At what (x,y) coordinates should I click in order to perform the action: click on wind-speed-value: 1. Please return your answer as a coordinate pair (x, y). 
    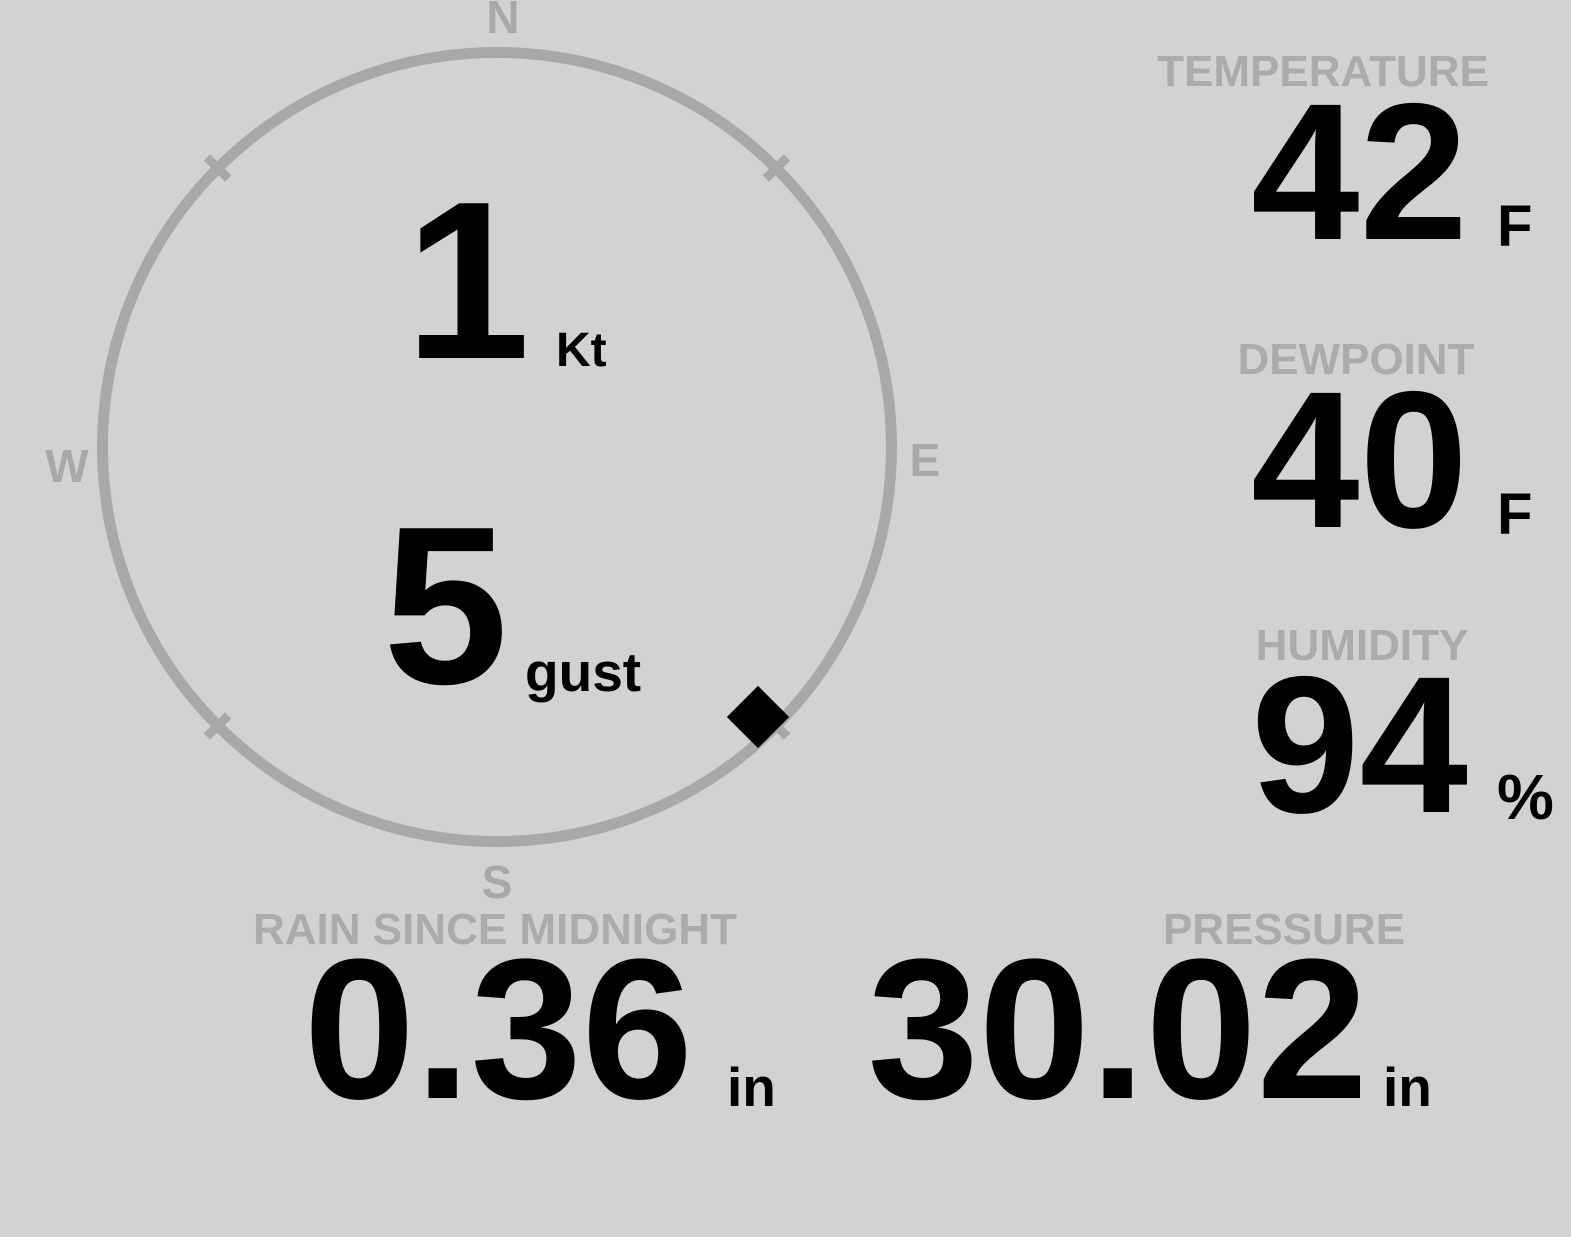
    Looking at the image, I should click on (468, 280).